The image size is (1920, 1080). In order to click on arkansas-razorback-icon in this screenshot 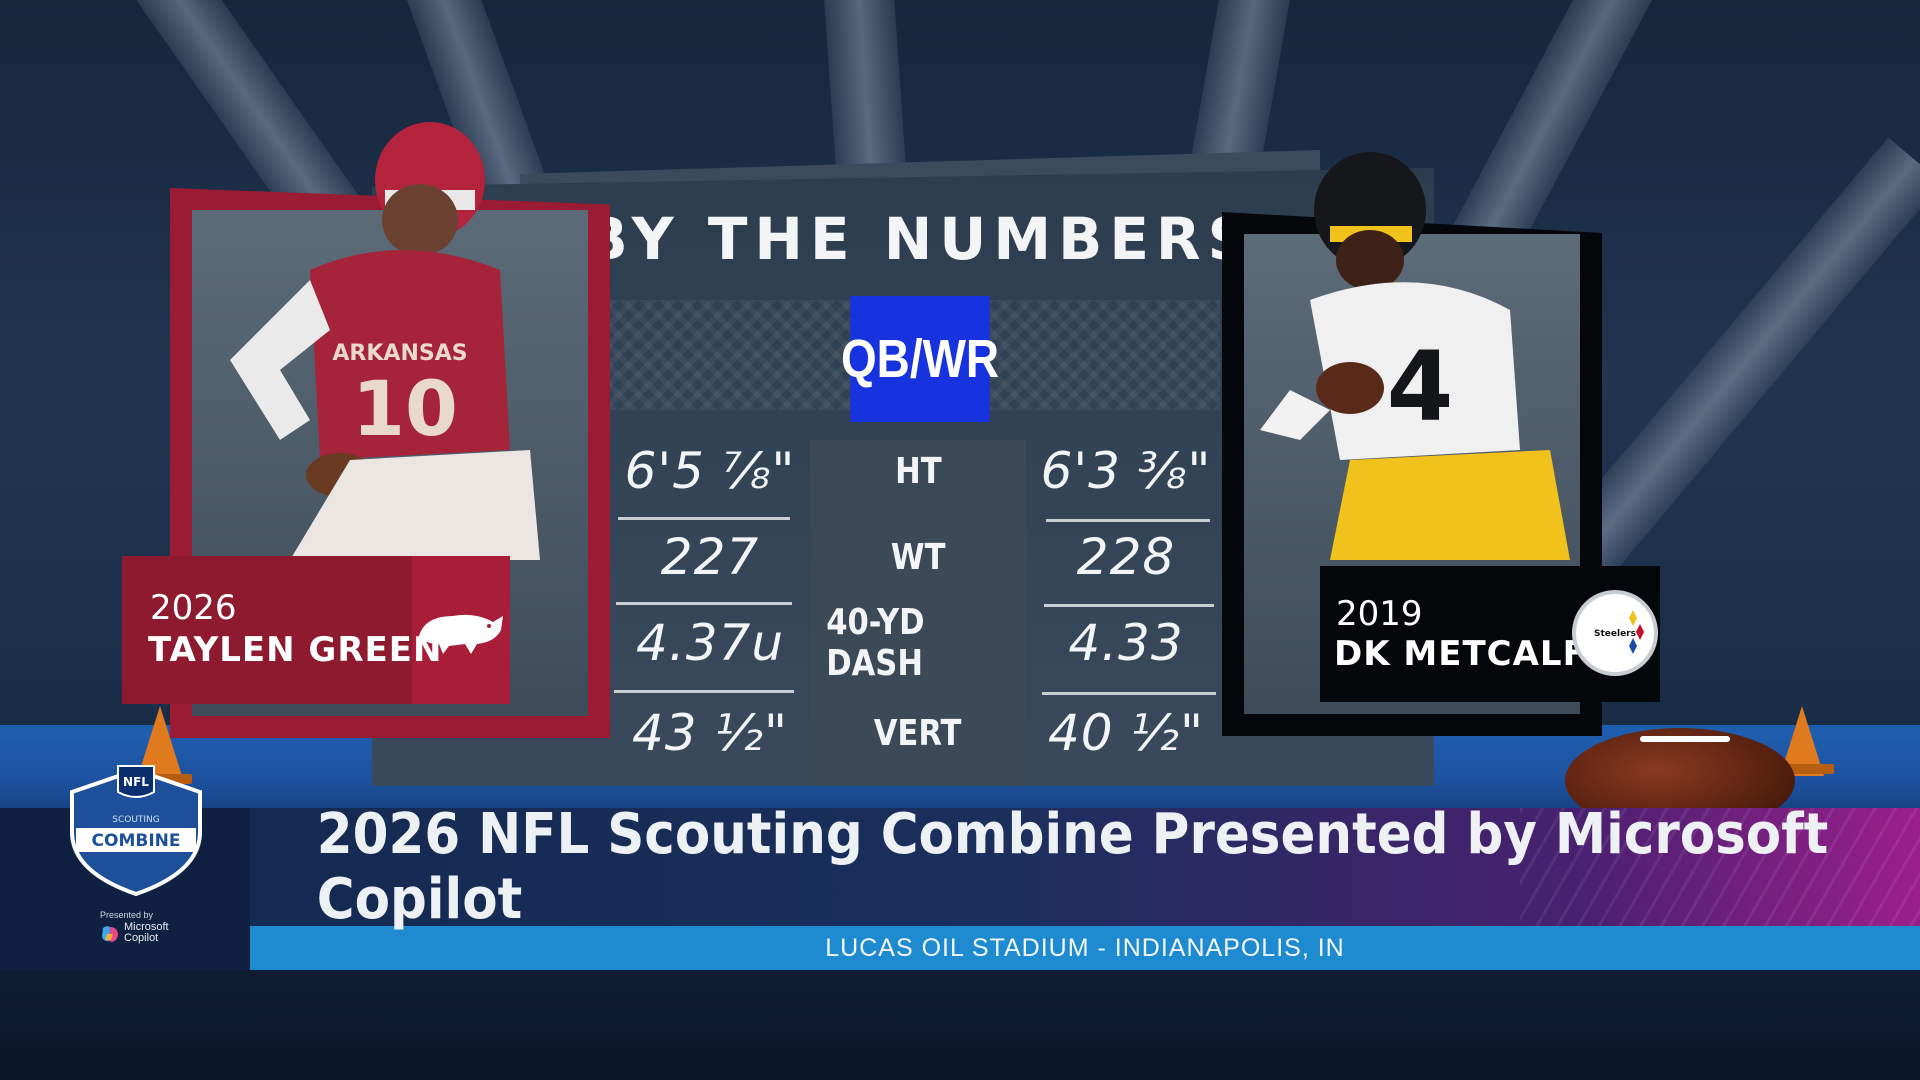, I will do `click(461, 634)`.